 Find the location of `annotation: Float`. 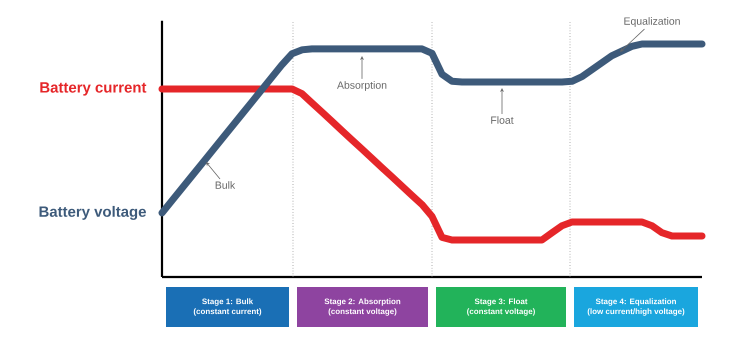

annotation: Float is located at coordinates (502, 120).